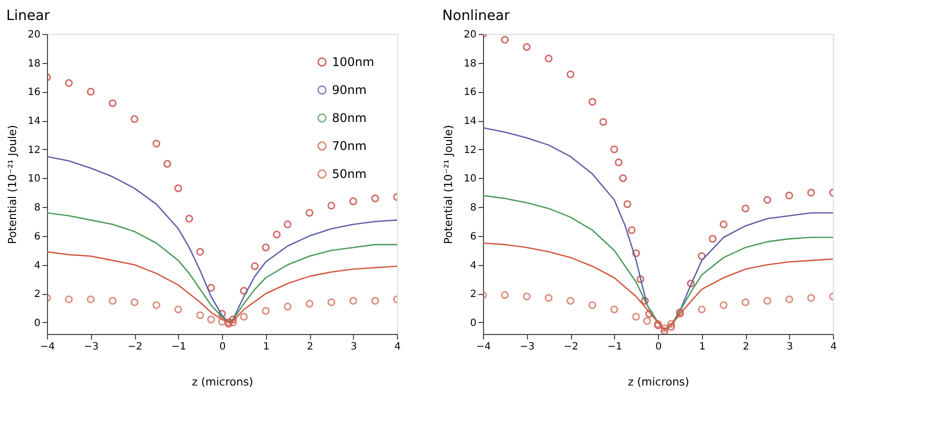 The width and height of the screenshot is (942, 441). Describe the element at coordinates (476, 16) in the screenshot. I see `chart-title: Nonlinear` at that location.